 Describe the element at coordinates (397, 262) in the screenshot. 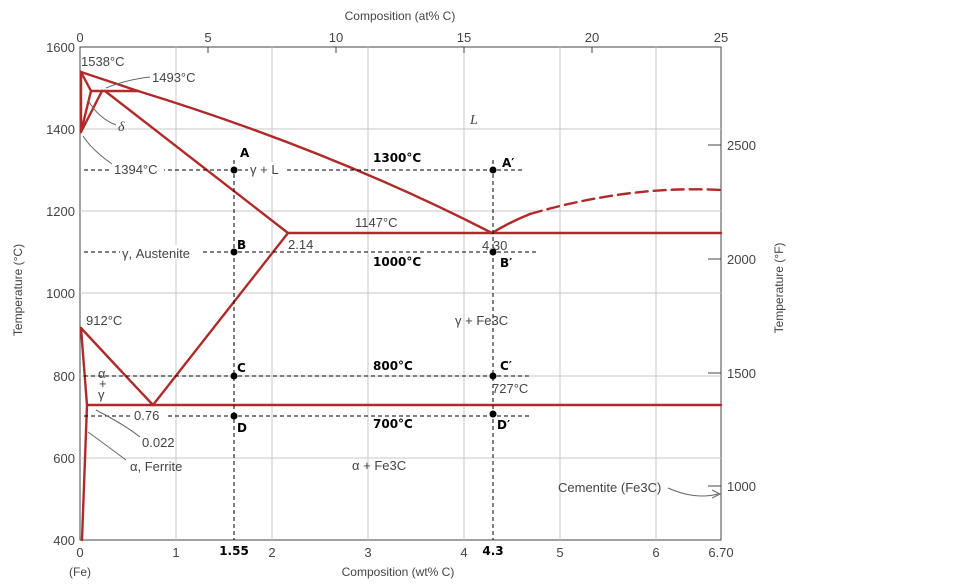

I see `isotherm-label-1000: 1000°C` at that location.